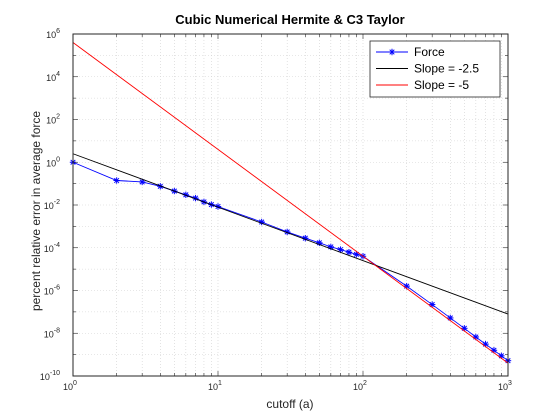  Describe the element at coordinates (52, 291) in the screenshot. I see `y-tick-label: 10⁻⁶` at that location.